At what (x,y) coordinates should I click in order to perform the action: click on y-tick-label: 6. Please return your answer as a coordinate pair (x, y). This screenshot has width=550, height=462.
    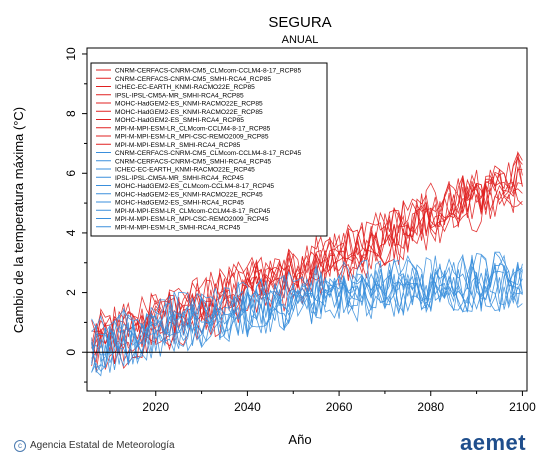
    Looking at the image, I should click on (71, 173).